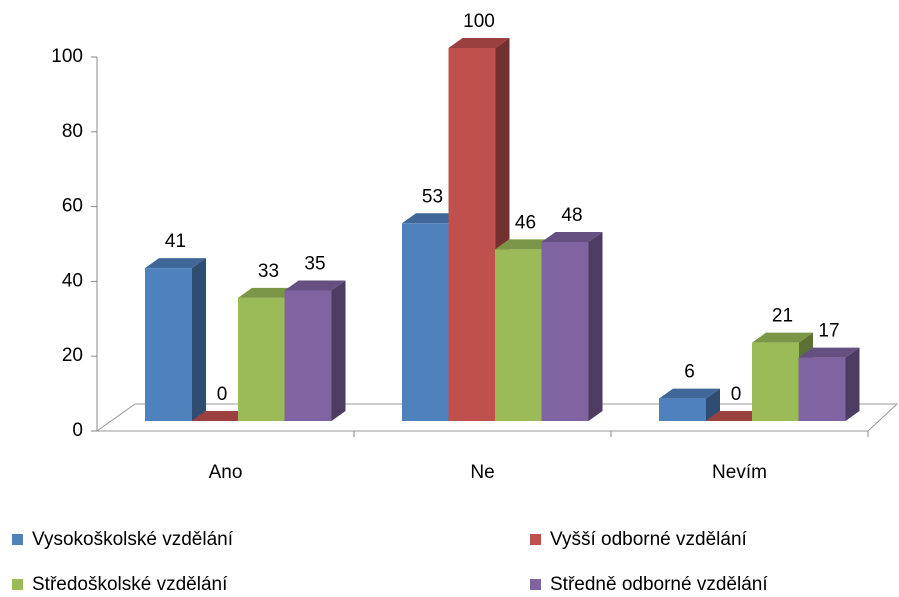 This screenshot has height=597, width=899. I want to click on data-label: 41, so click(175, 241).